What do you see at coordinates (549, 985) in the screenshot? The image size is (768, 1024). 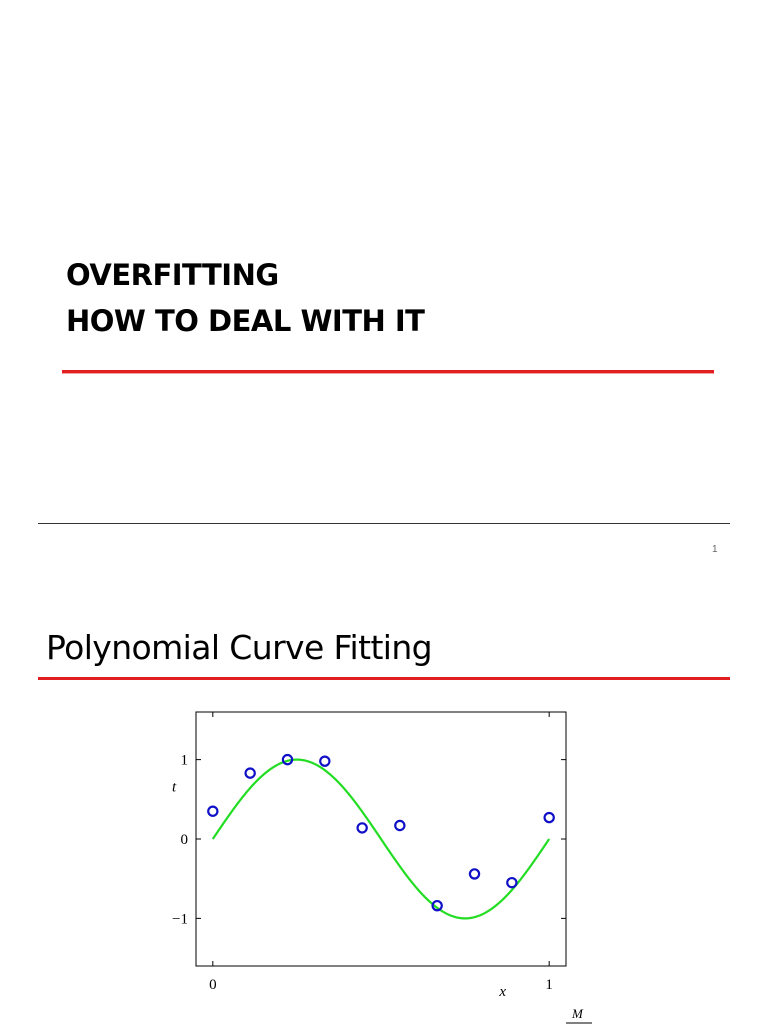 I see `x-tick-label-1: 1` at bounding box center [549, 985].